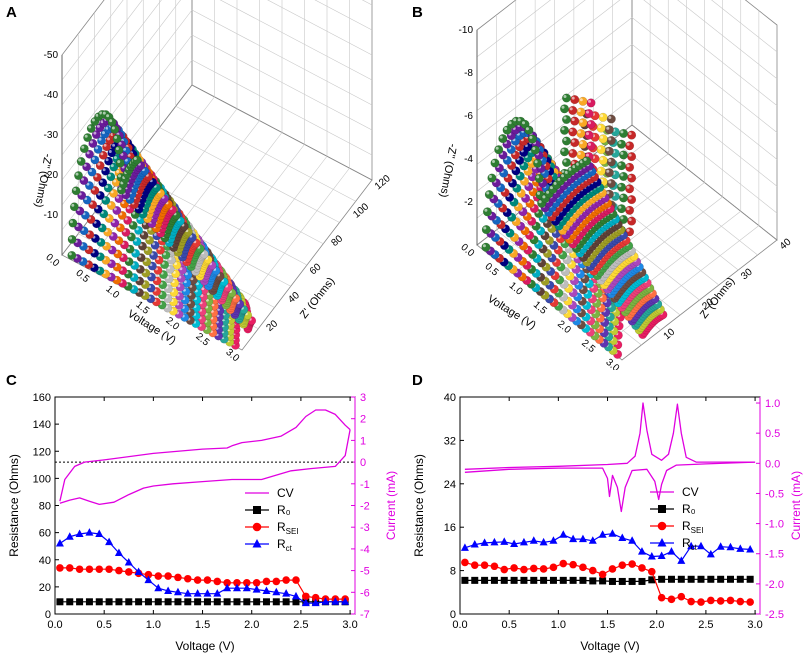  Describe the element at coordinates (468, 73) in the screenshot. I see `zim-tick-label: -8` at that location.